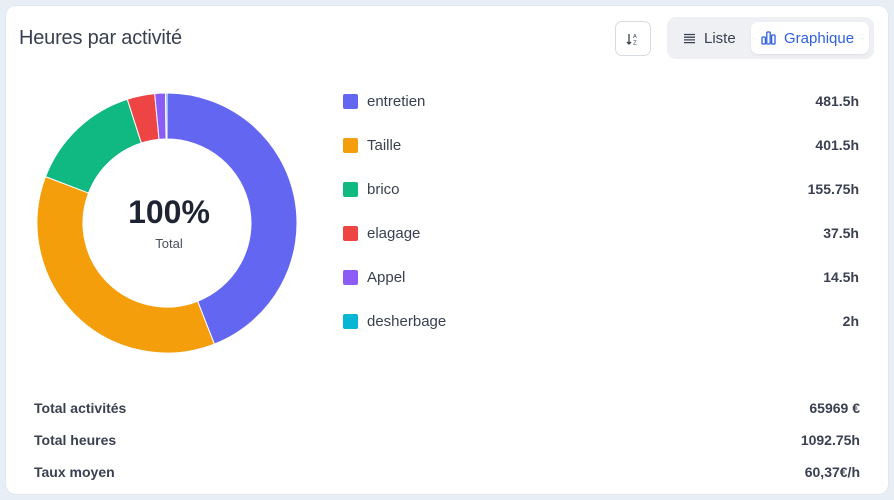  I want to click on summary-value: 60,37€/h, so click(832, 472).